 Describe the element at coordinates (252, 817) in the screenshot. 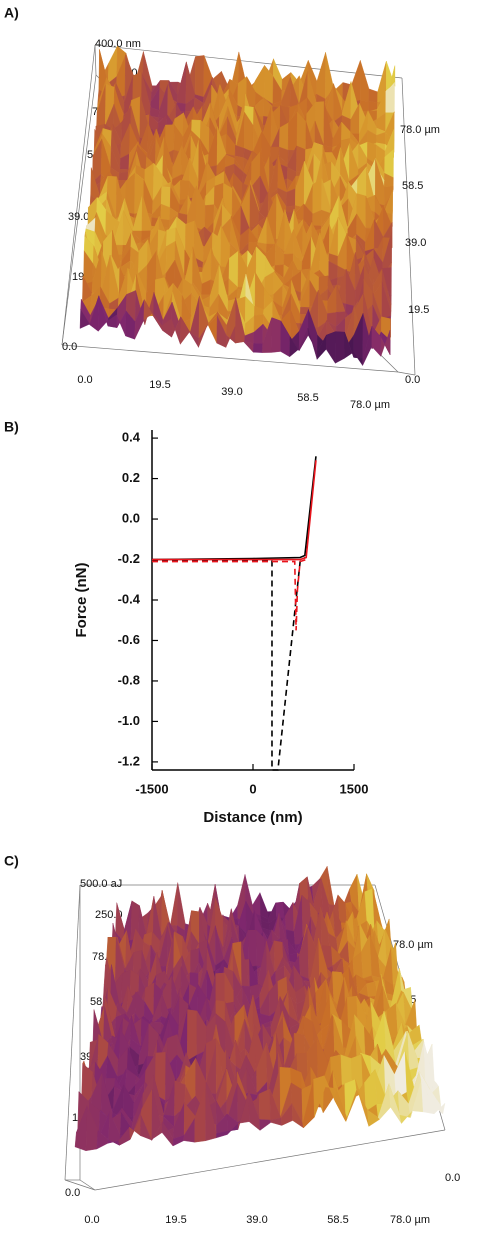

I see `x-axis-title: Distance (nm)` at that location.